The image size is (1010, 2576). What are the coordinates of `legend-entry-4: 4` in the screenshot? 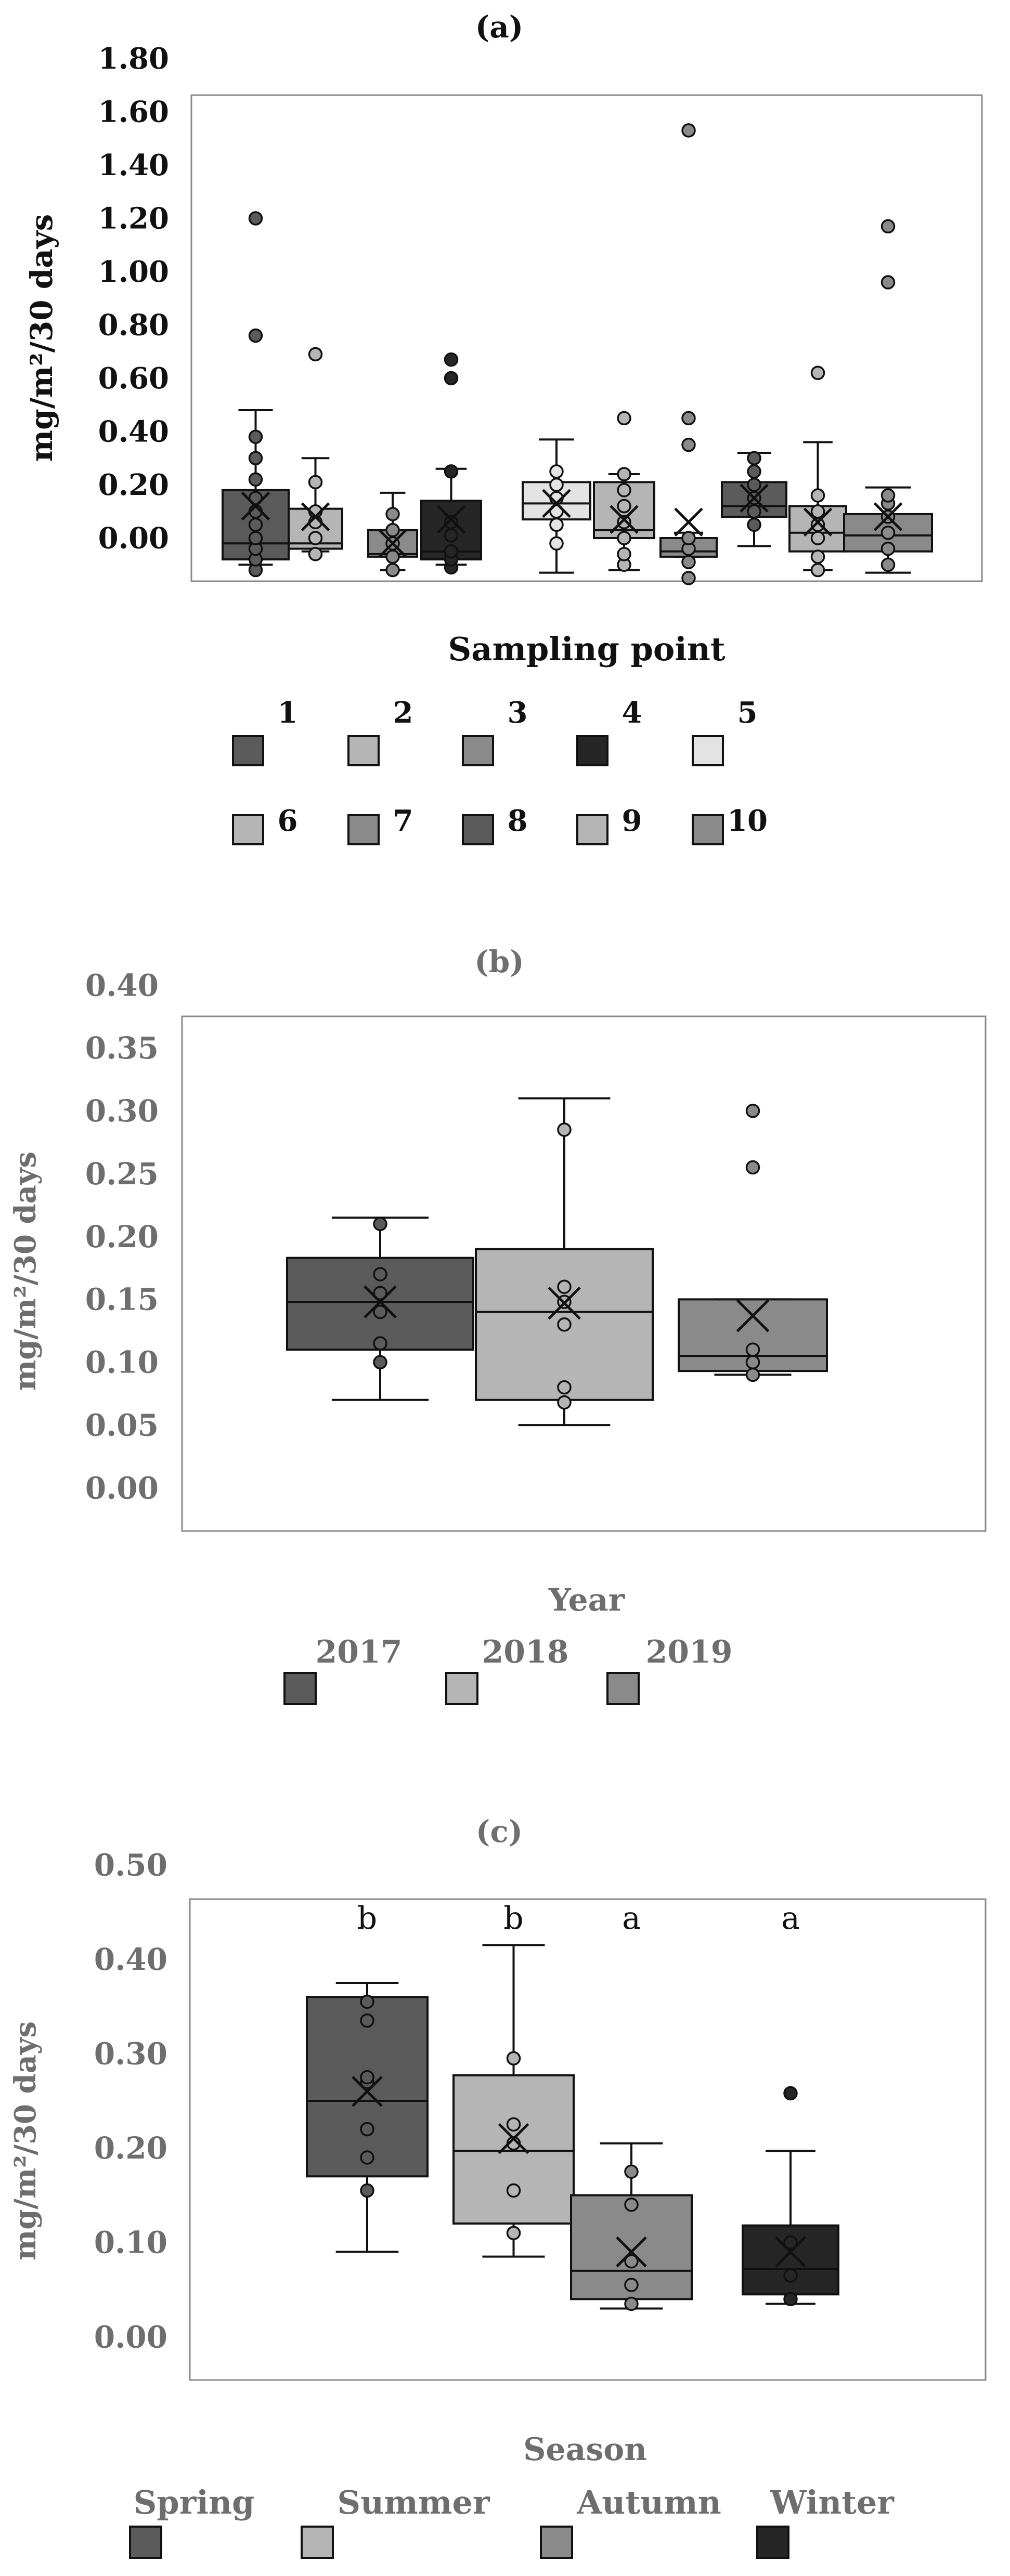 It's located at (609, 731).